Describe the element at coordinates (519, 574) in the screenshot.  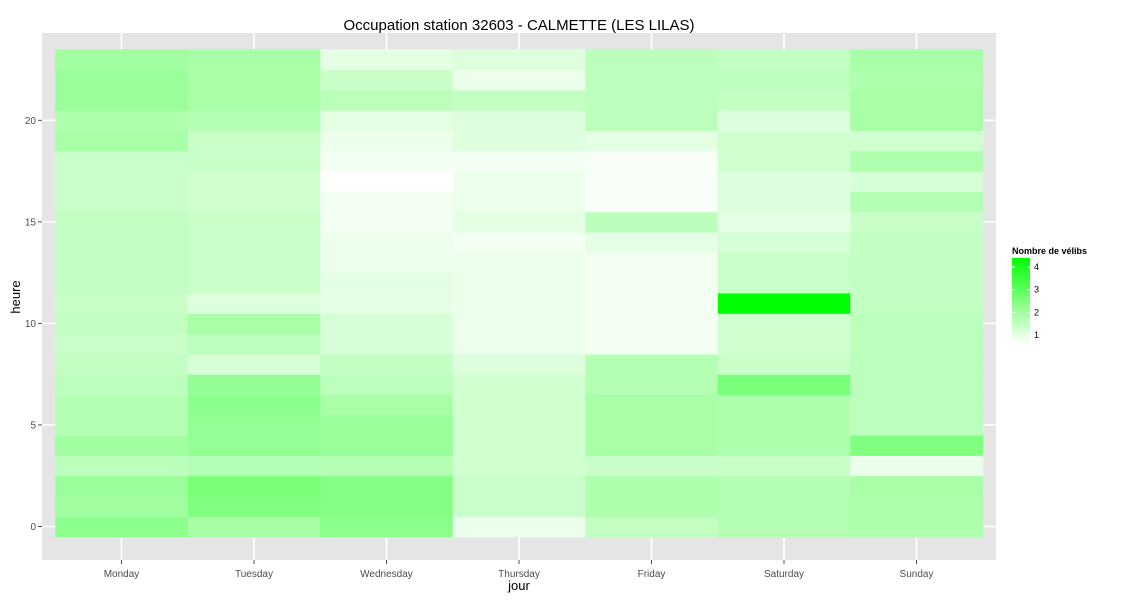
I see `x-tick-label: Thursday` at that location.